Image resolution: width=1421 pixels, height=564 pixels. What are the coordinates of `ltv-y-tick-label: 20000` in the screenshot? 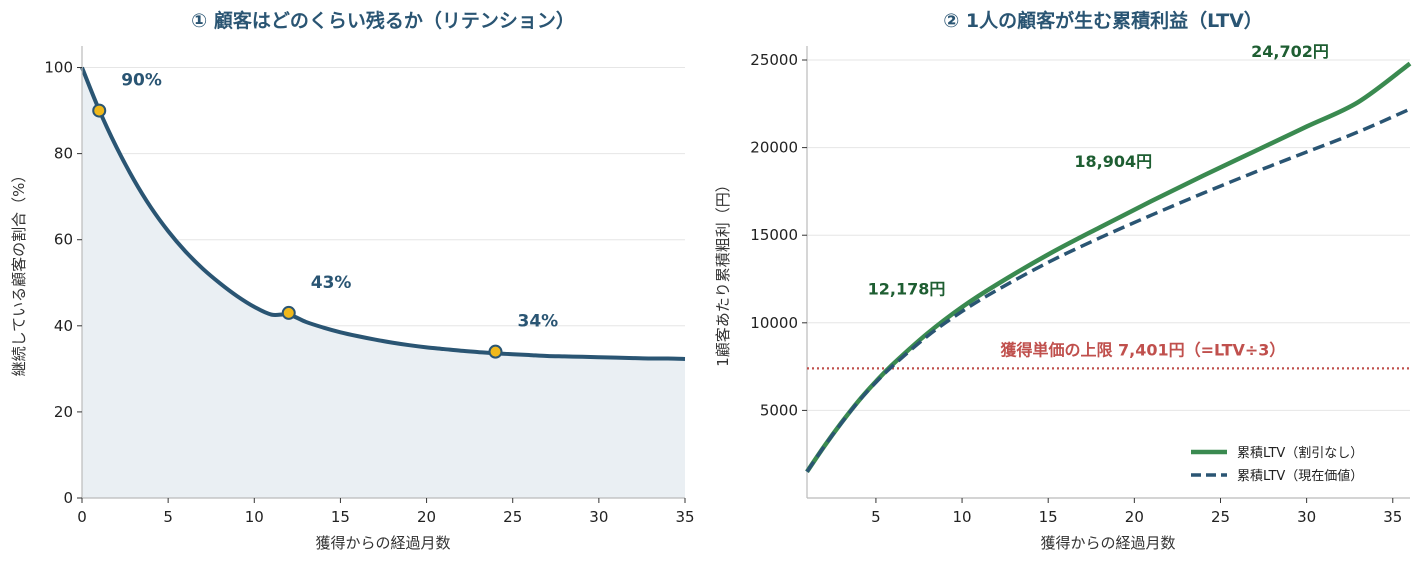 It's located at (774, 148).